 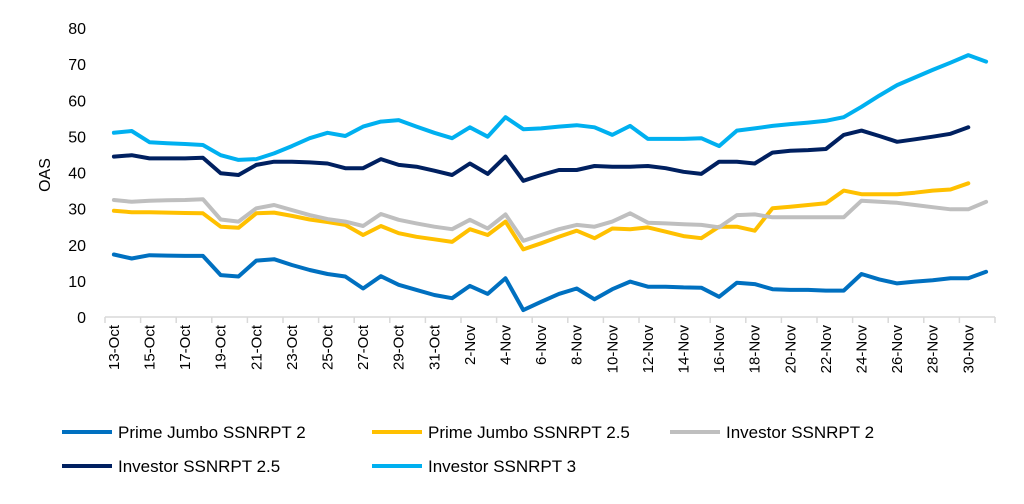 I want to click on x-tick-label: 6-Nov, so click(x=541, y=345).